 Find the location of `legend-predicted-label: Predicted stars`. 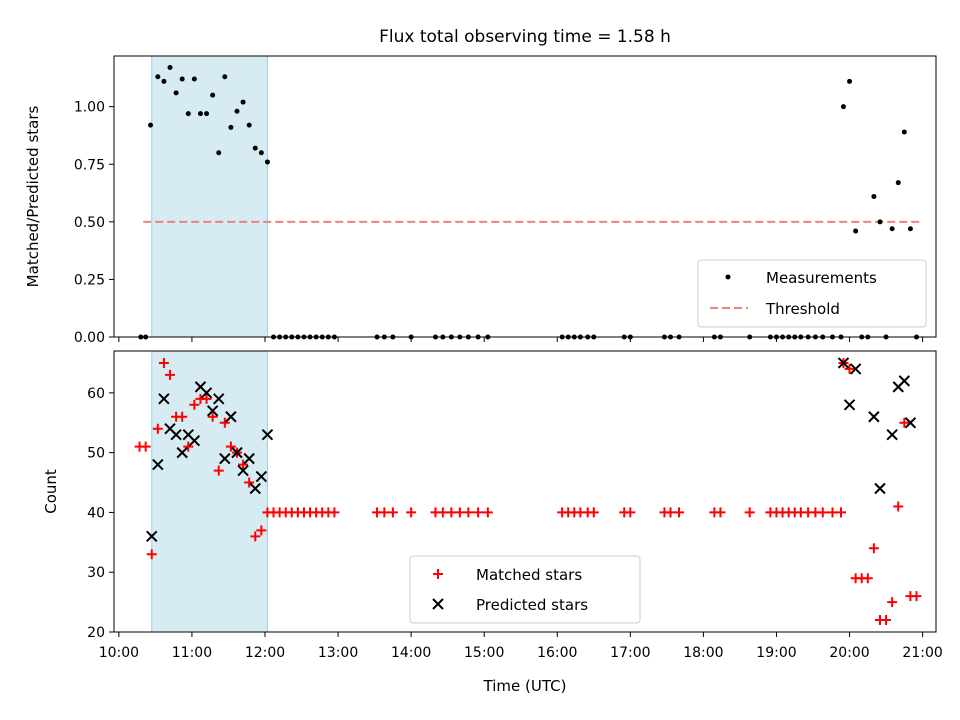

legend-predicted-label: Predicted stars is located at coordinates (532, 605).